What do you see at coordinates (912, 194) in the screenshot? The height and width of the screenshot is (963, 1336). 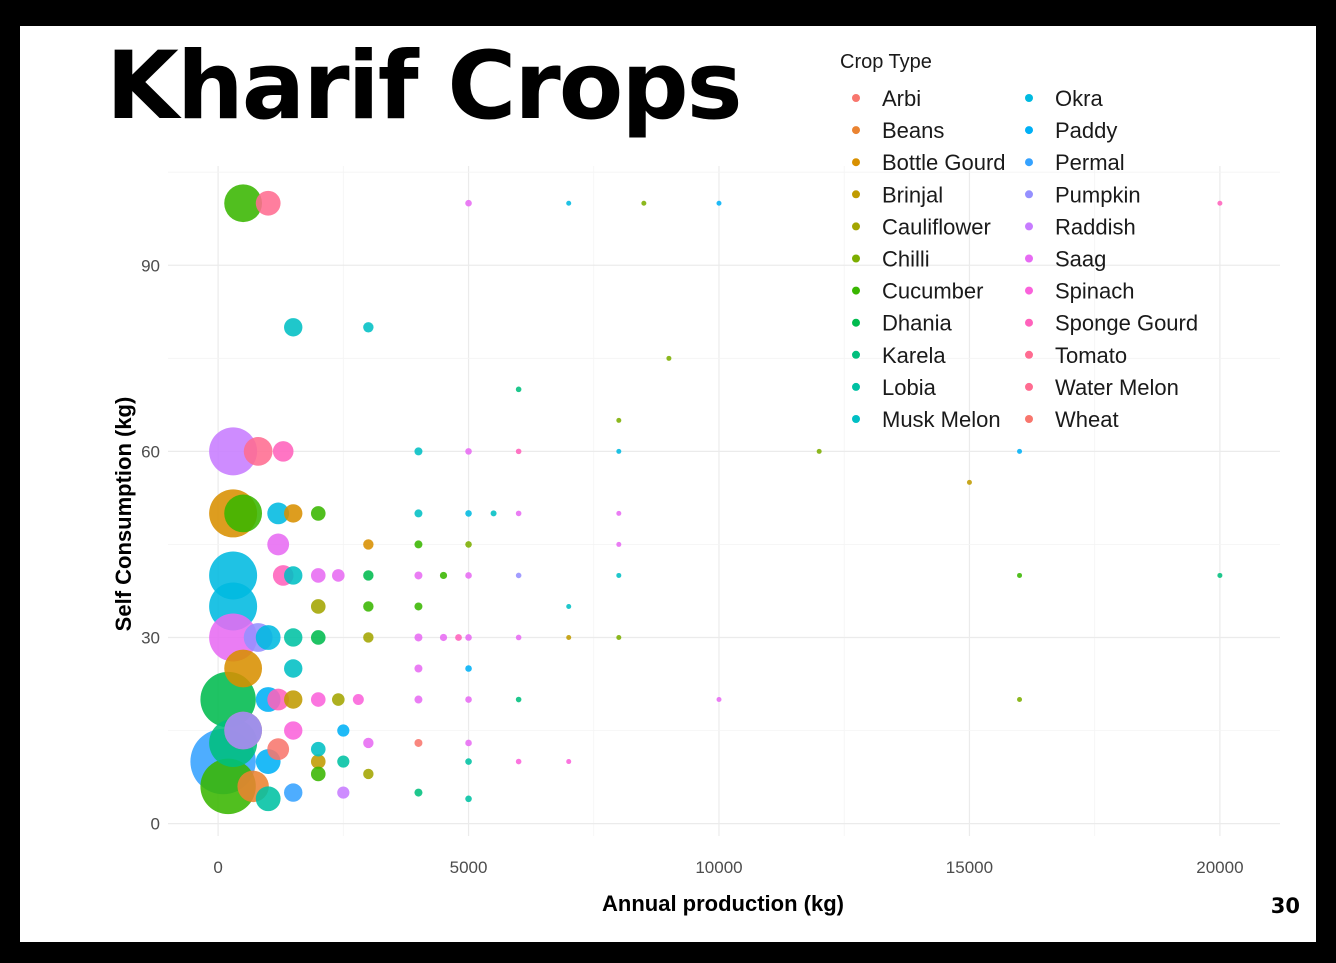 I see `legend-label: Brinjal` at bounding box center [912, 194].